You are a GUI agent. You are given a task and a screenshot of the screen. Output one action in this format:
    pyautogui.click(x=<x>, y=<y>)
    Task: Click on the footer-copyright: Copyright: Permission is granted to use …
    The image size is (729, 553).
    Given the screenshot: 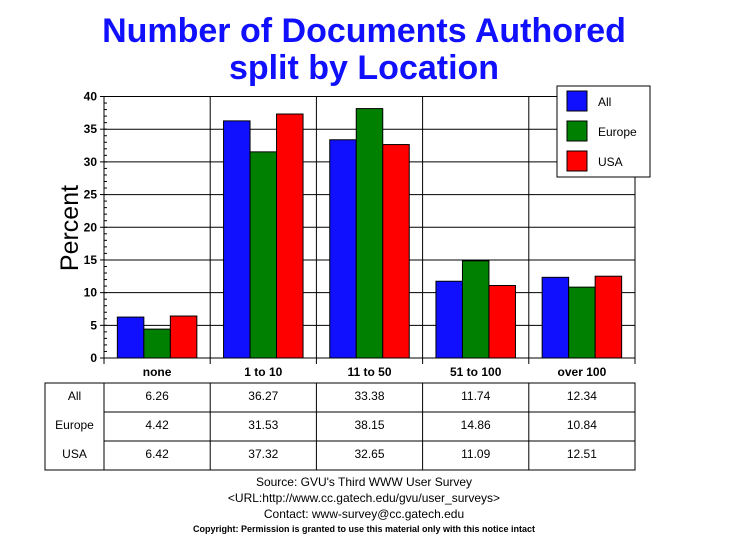 What is the action you would take?
    pyautogui.click(x=364, y=529)
    